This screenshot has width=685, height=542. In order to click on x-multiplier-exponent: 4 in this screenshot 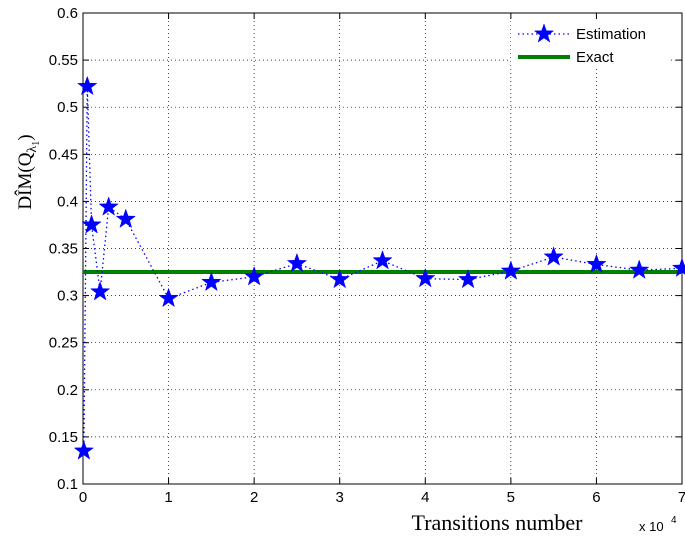, I will do `click(674, 520)`.